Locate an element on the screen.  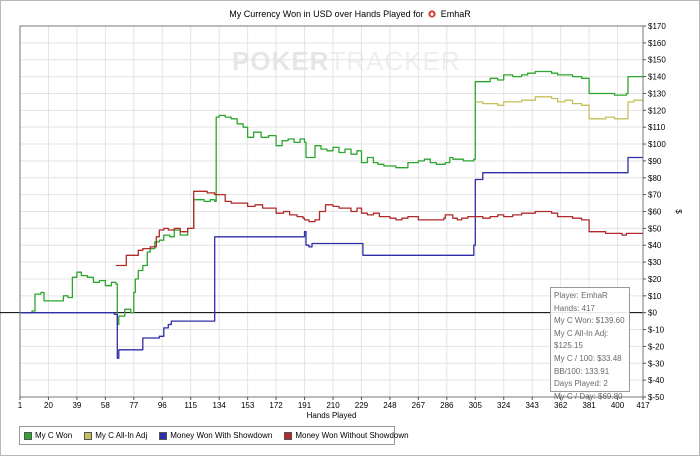
legend-item: My C Won is located at coordinates (48, 435).